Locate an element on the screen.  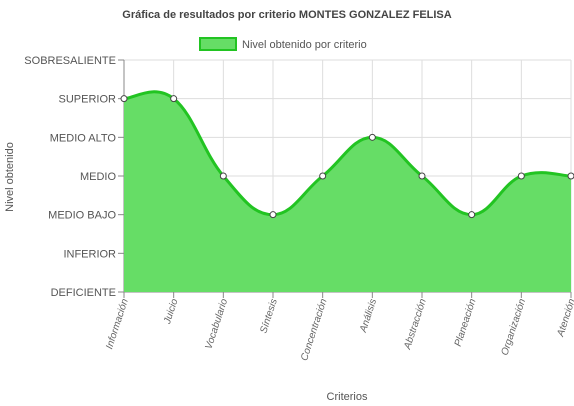
legend: Nivel obtenido por criterio is located at coordinates (283, 44).